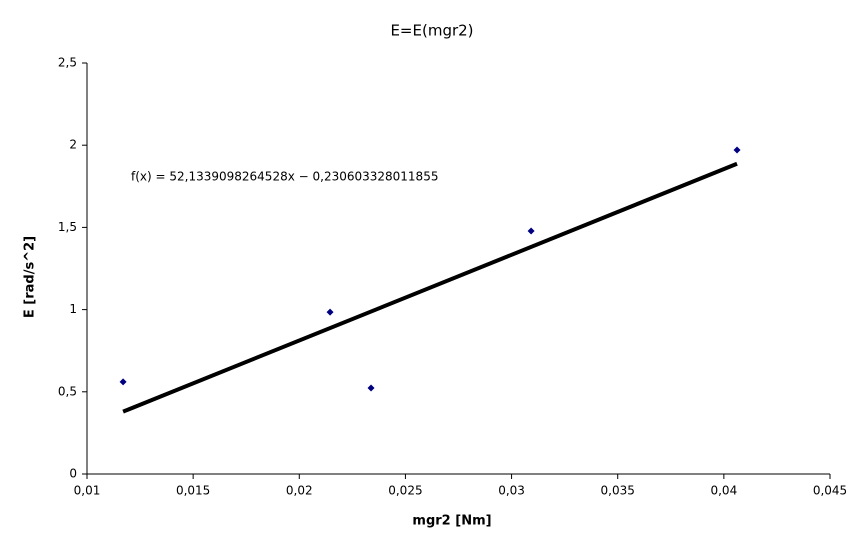 The image size is (866, 548). I want to click on y-tick-label: 2, so click(73, 145).